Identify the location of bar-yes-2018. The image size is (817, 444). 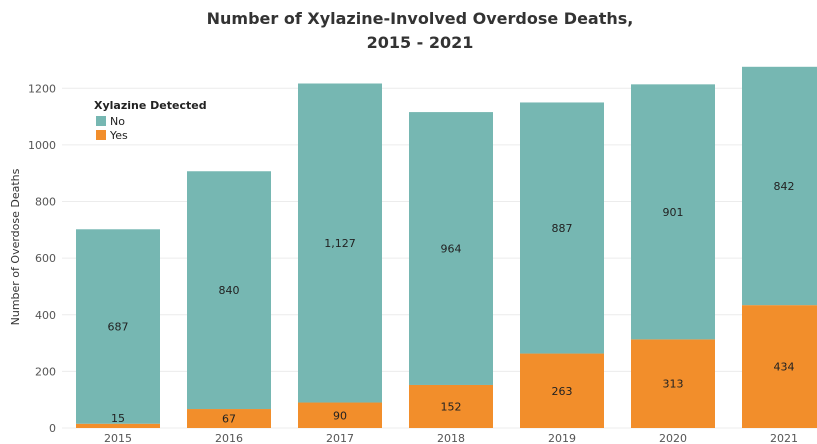
(451, 406).